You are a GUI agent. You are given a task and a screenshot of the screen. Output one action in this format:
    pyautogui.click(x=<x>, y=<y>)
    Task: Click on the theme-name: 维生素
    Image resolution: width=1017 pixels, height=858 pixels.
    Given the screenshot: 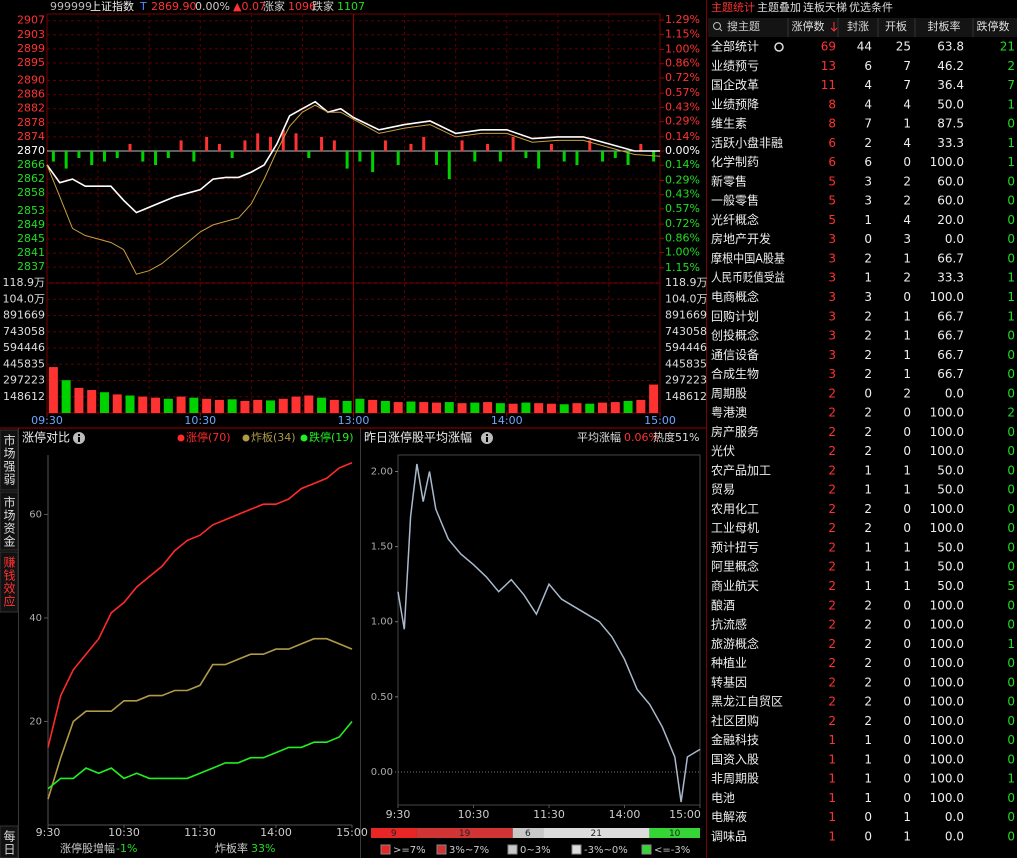 What is the action you would take?
    pyautogui.click(x=729, y=124)
    